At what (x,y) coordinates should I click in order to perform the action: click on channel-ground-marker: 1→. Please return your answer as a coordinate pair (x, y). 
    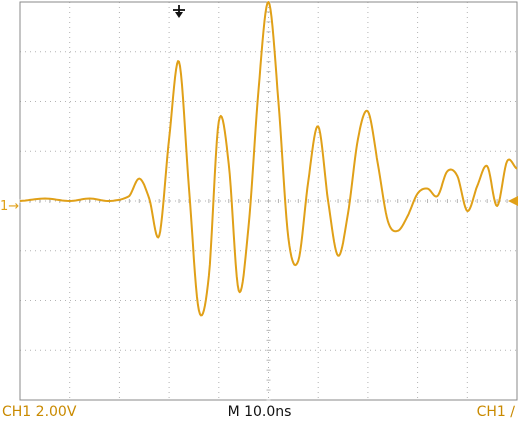
    Looking at the image, I should click on (9, 206).